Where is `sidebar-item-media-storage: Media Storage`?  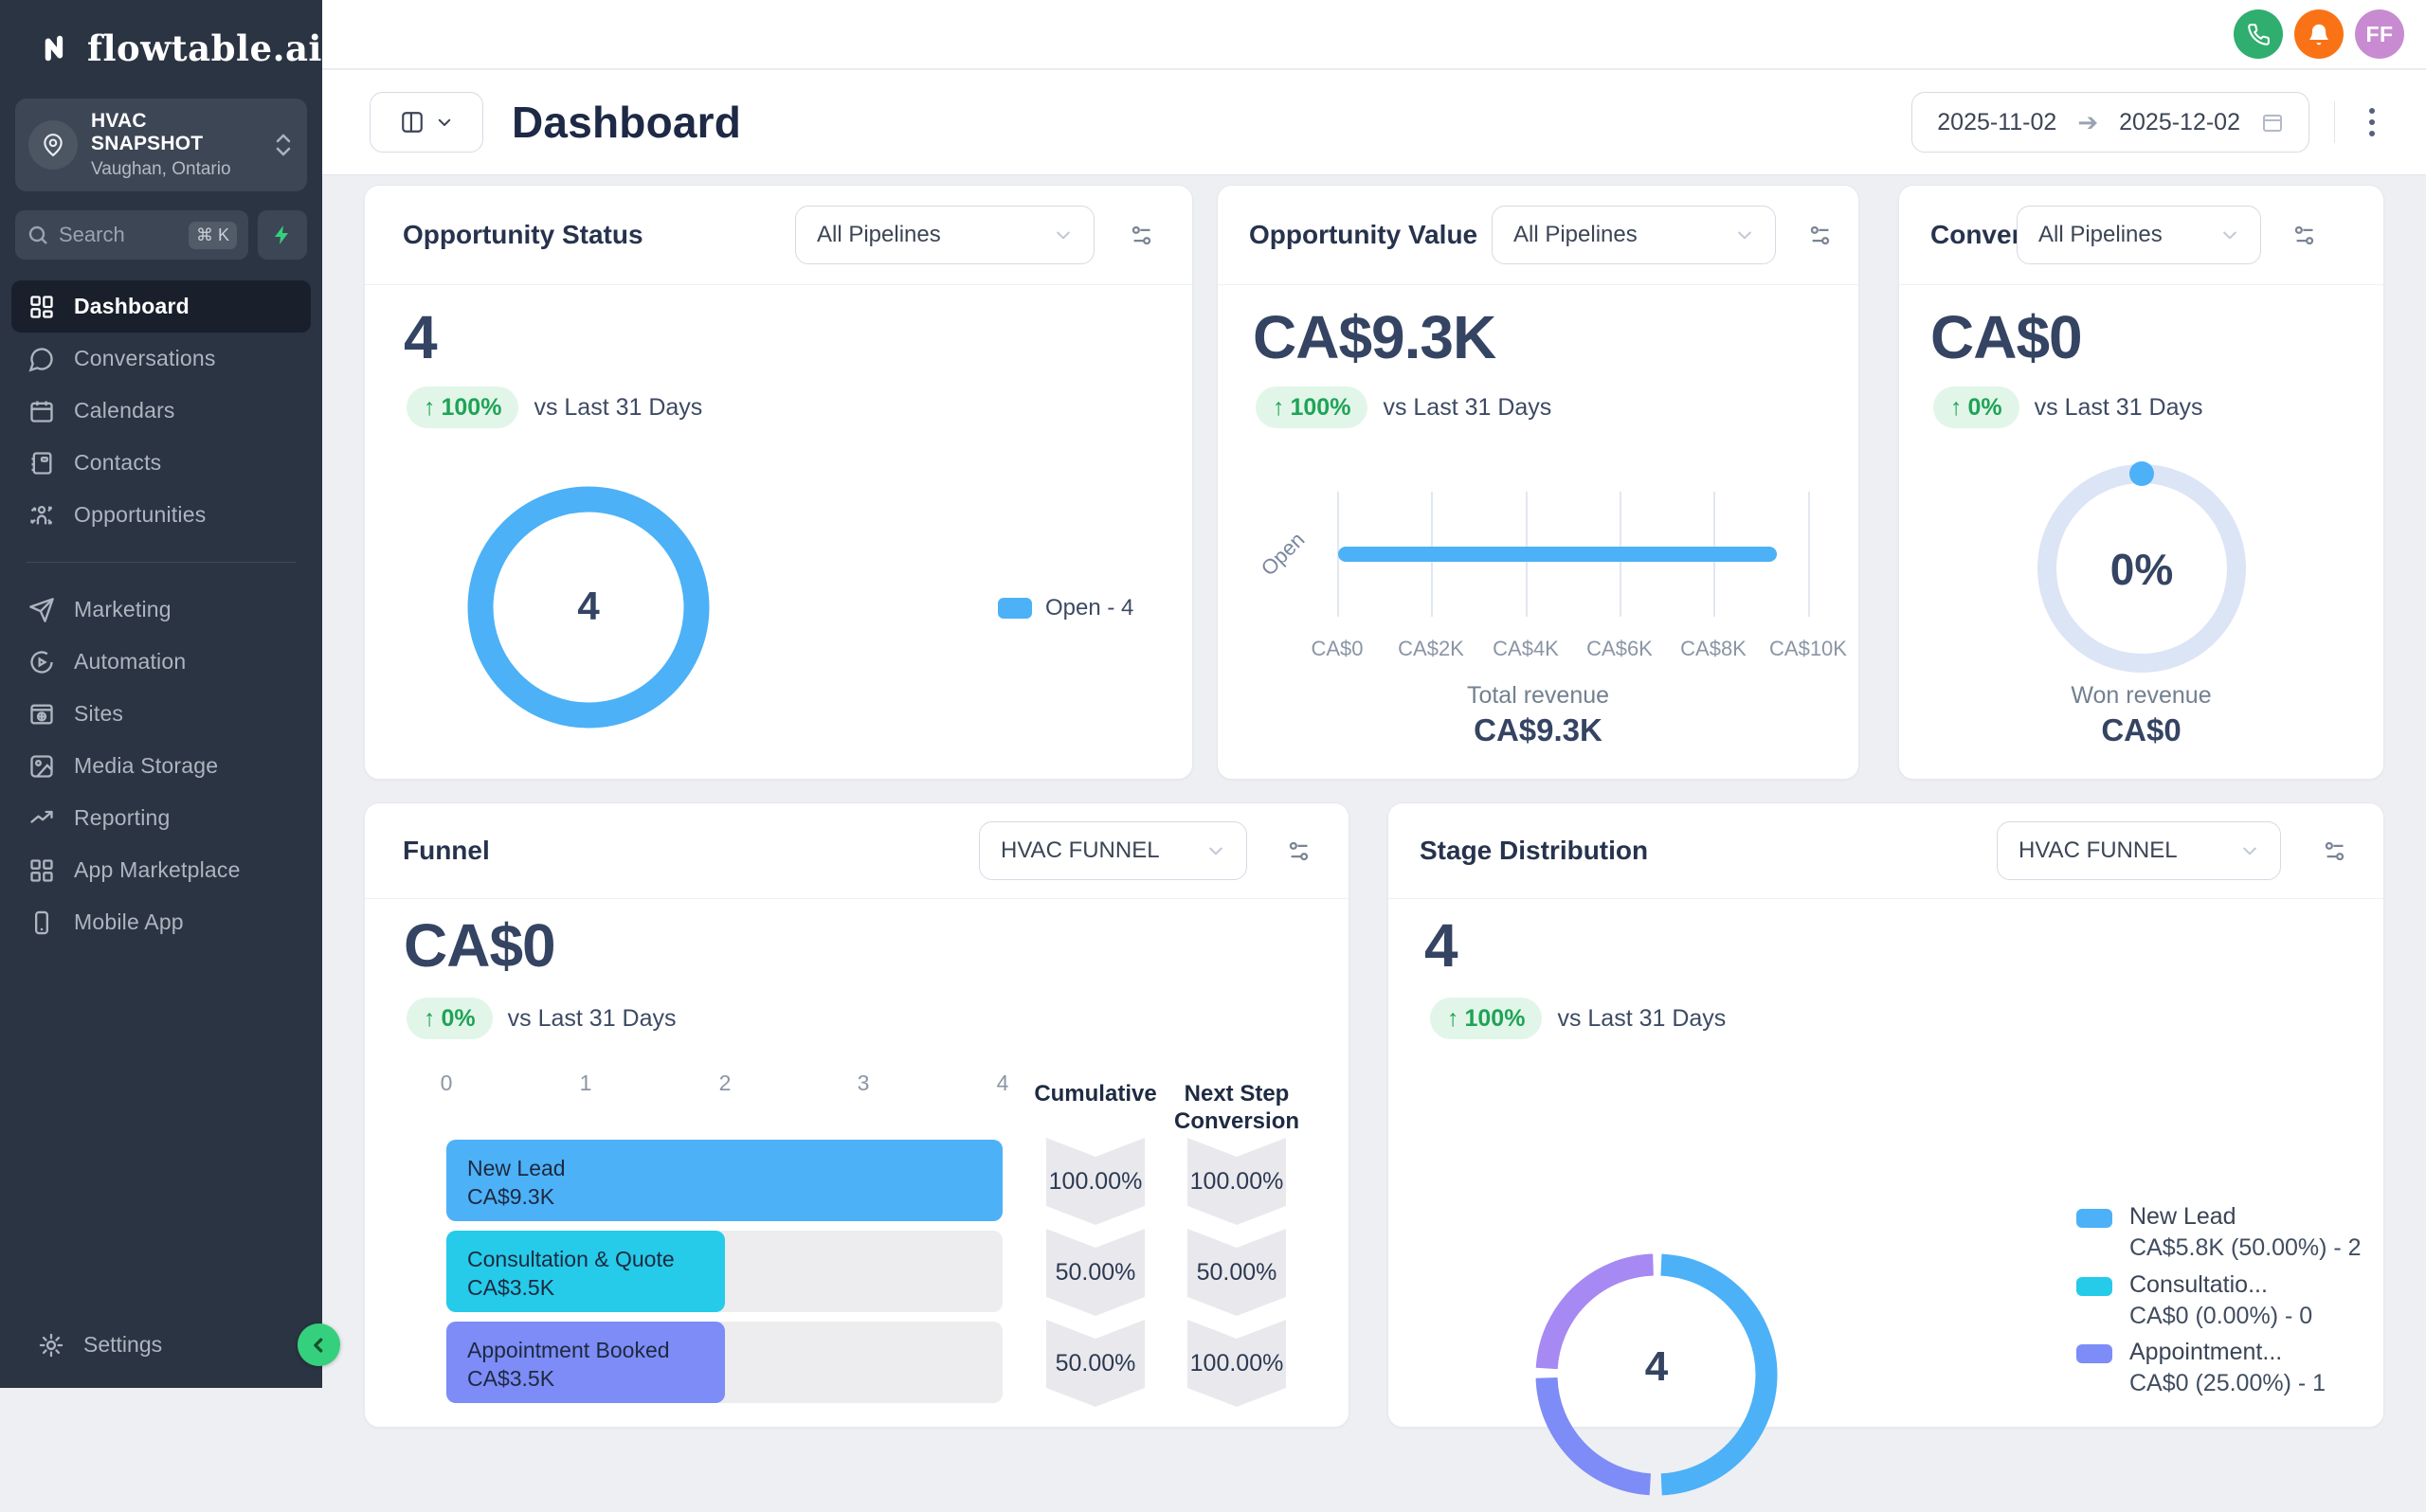
sidebar-item-media-storage: Media Storage is located at coordinates (161, 766).